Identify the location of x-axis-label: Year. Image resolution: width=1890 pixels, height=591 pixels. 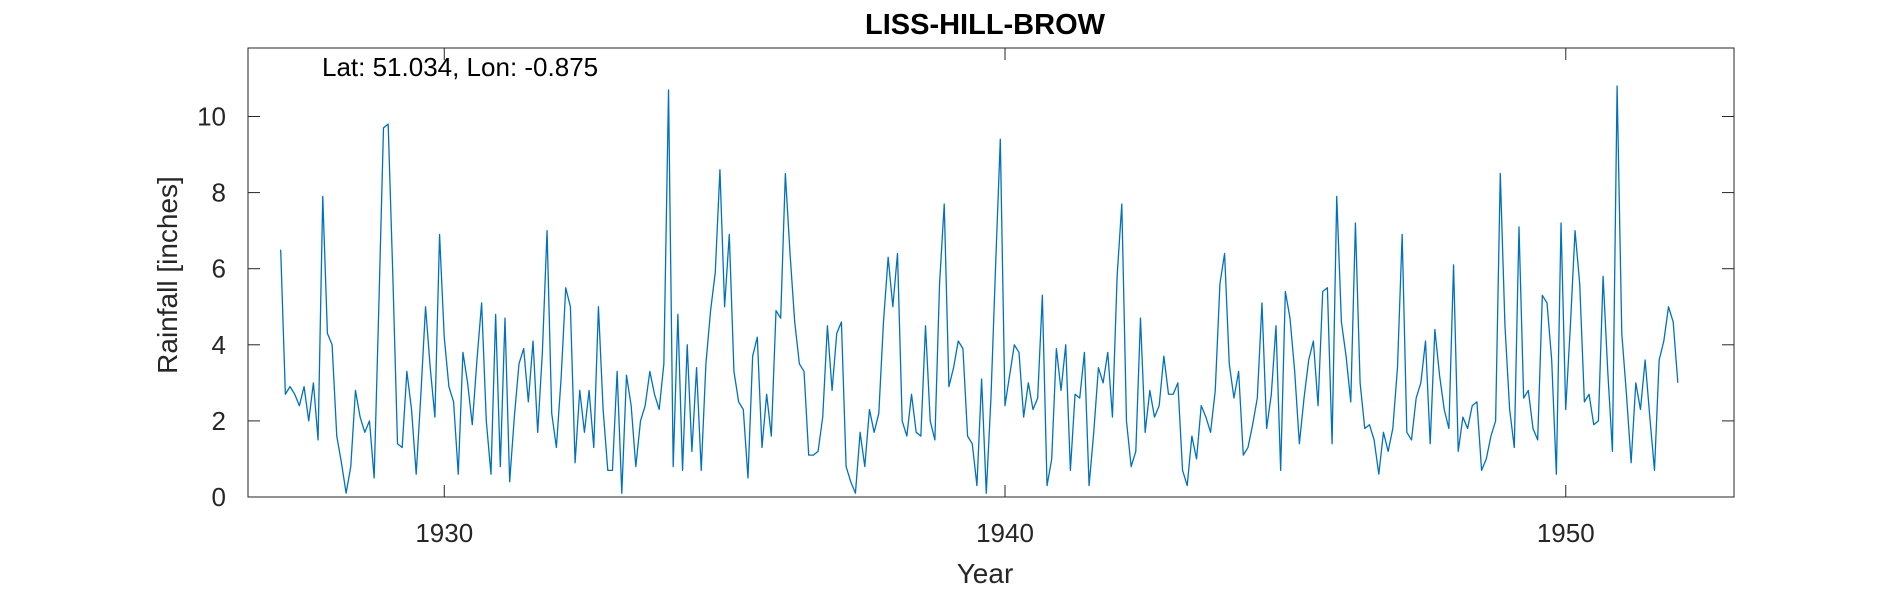
(985, 573).